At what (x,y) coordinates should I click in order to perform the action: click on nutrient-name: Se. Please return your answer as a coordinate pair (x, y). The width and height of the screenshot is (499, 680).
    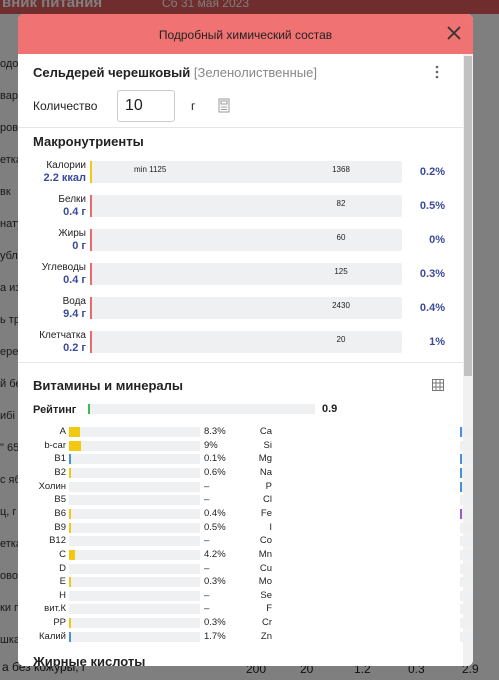
    Looking at the image, I should click on (266, 595).